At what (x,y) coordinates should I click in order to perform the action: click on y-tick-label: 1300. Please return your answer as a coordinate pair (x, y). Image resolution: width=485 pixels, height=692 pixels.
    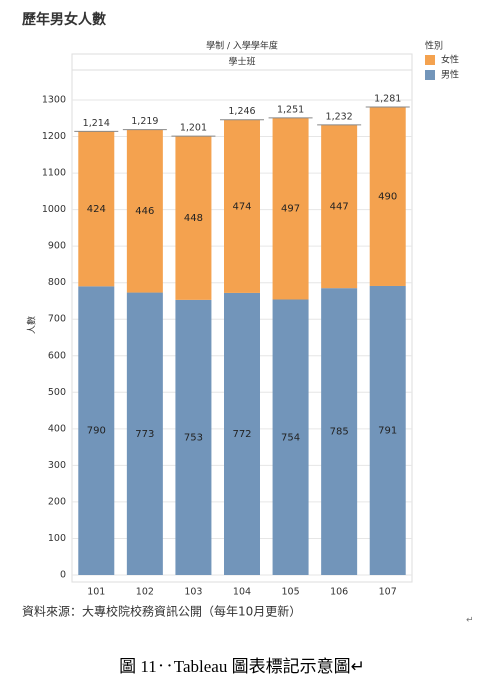
    Looking at the image, I should click on (54, 100).